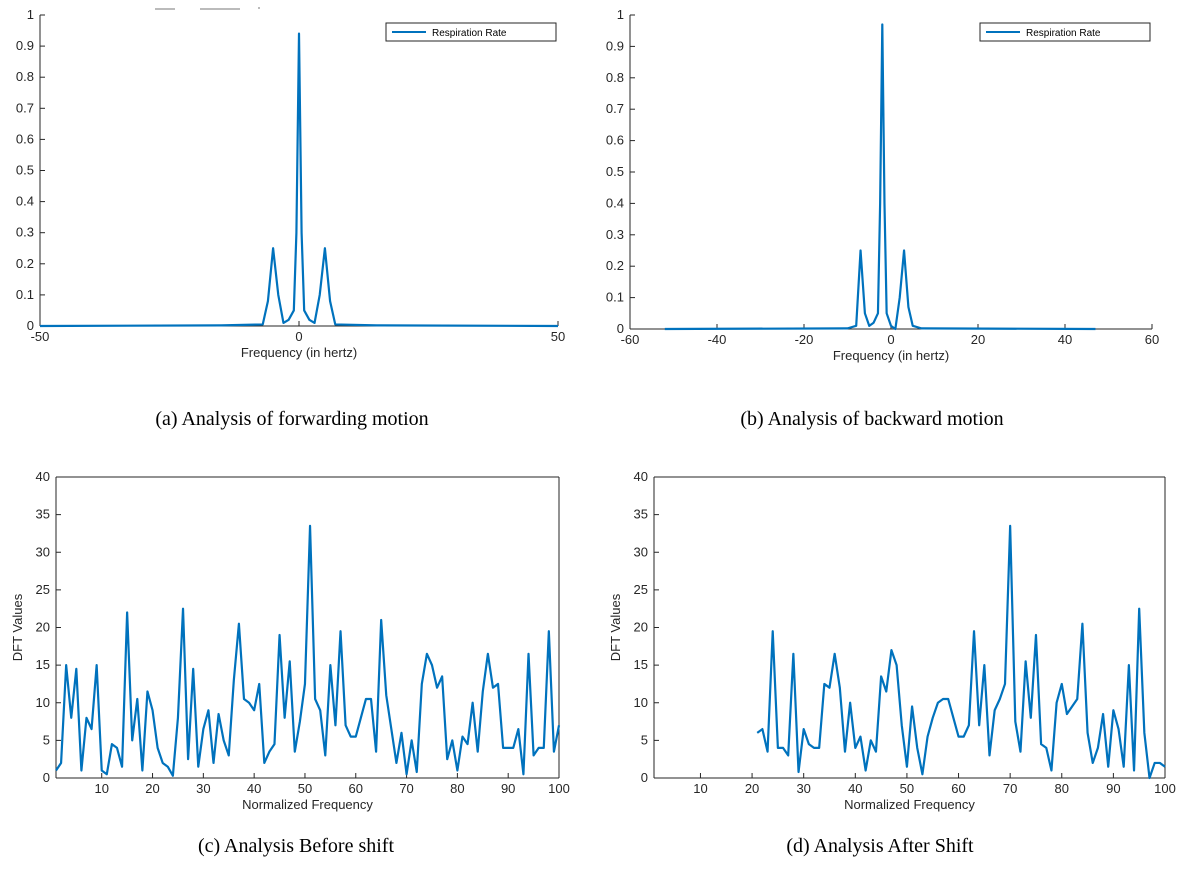  What do you see at coordinates (296, 846) in the screenshot?
I see `caption-c: (c) Analysis Before shift` at bounding box center [296, 846].